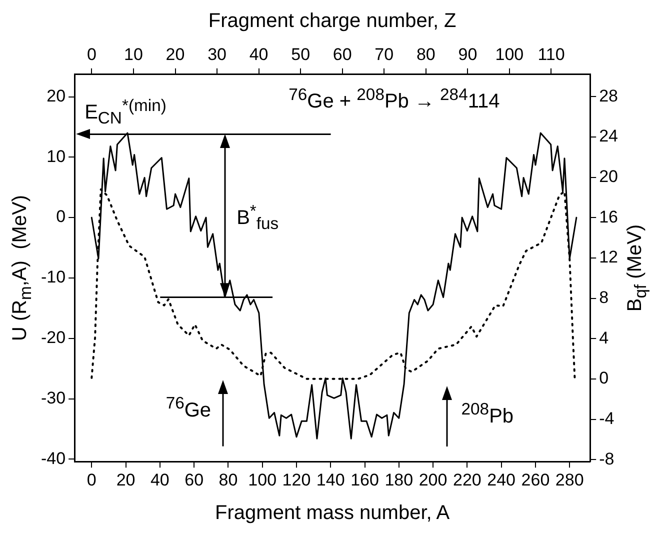 The width and height of the screenshot is (659, 536). What do you see at coordinates (426, 54) in the screenshot?
I see `x2-tick-label: 80` at bounding box center [426, 54].